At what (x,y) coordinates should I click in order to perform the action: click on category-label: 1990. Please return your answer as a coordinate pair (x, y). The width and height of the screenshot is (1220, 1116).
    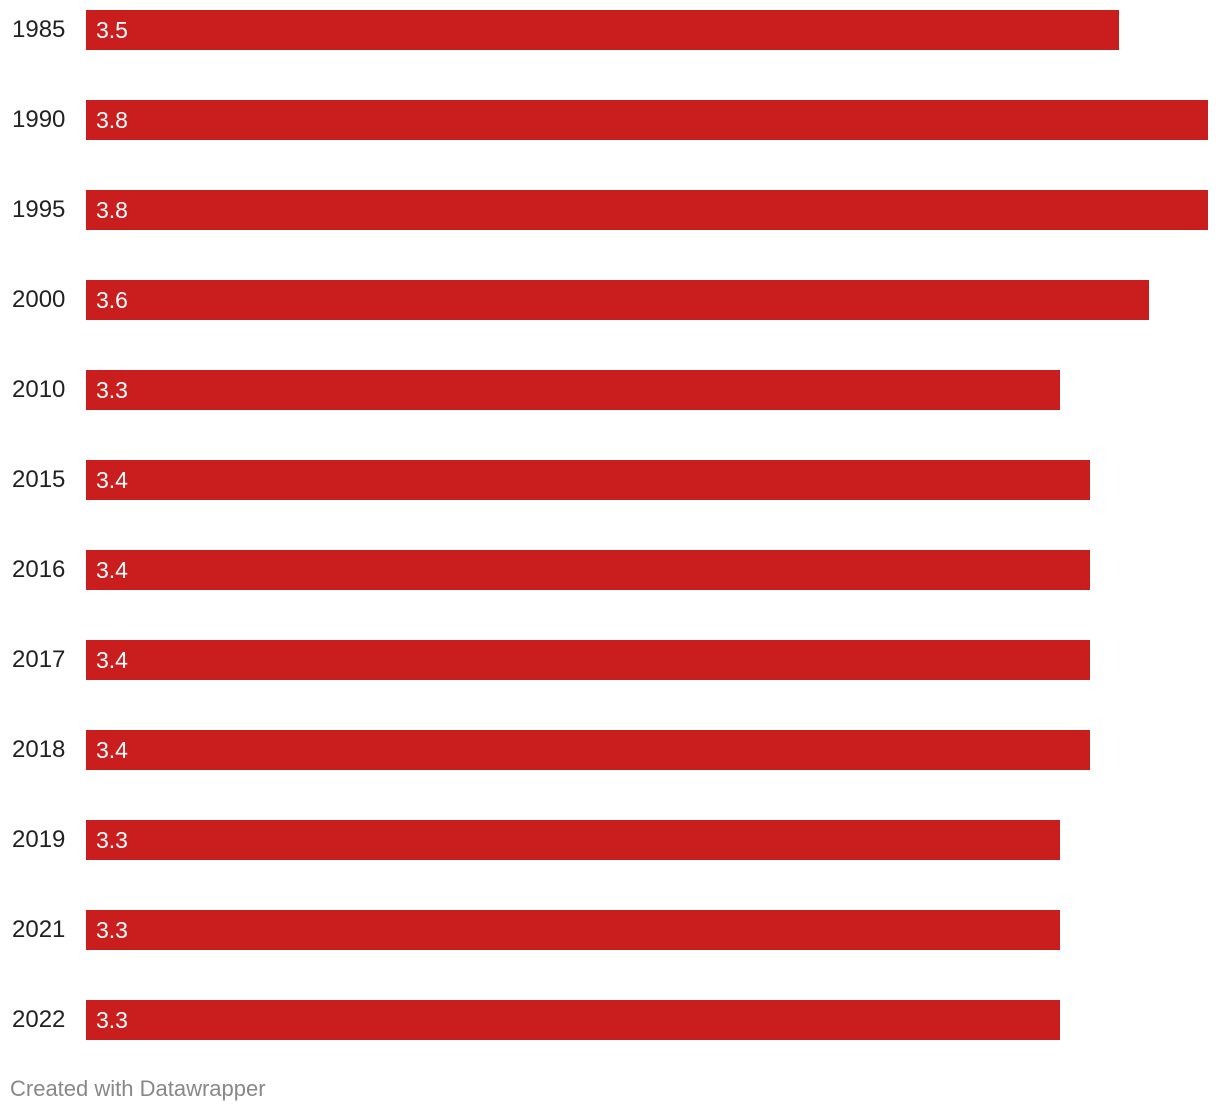
    Looking at the image, I should click on (39, 119).